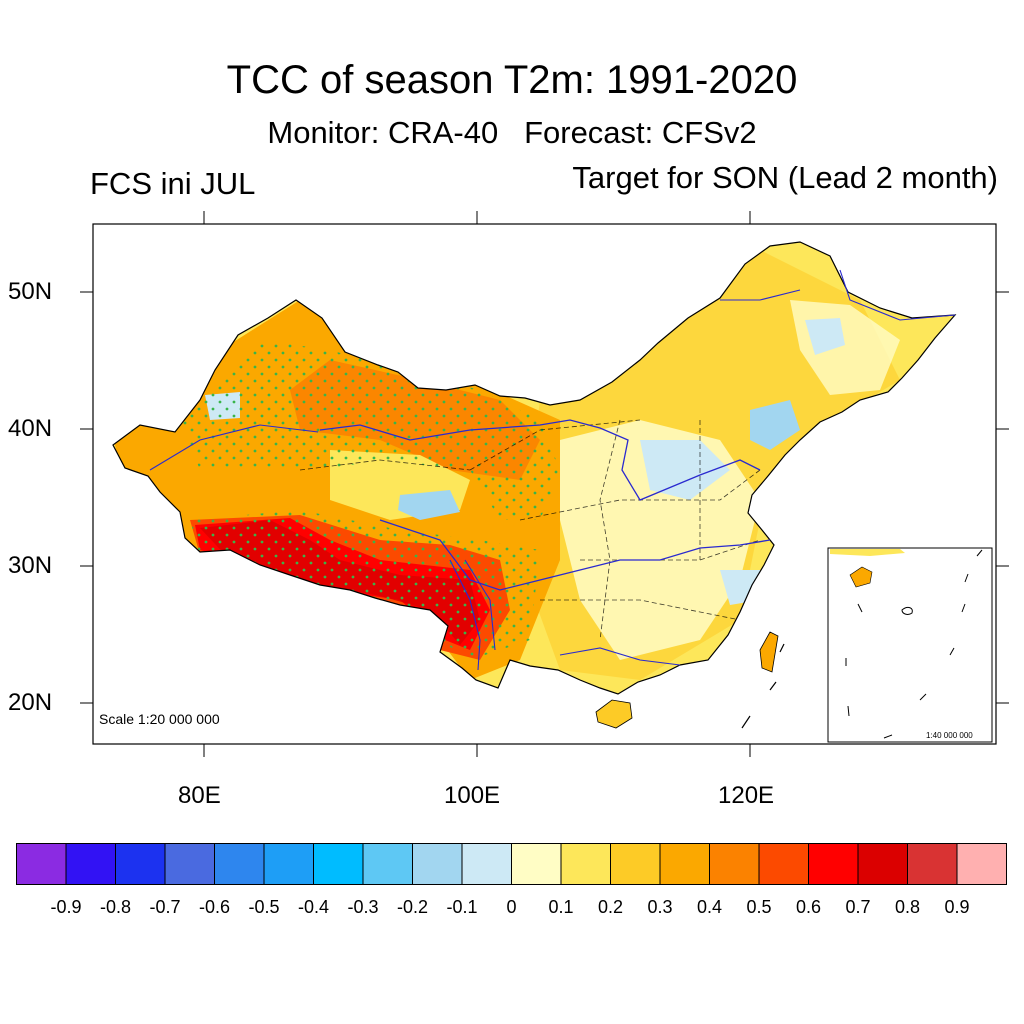 The width and height of the screenshot is (1024, 1024). Describe the element at coordinates (785, 177) in the screenshot. I see `target-label: Target for SON (Lead 2 month)` at that location.